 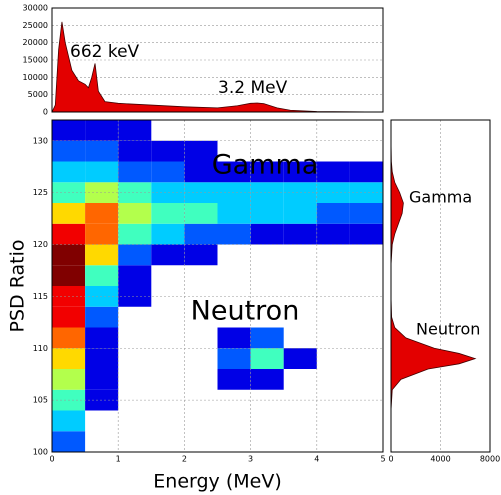 I want to click on y-tick-label: 120, so click(x=40, y=244).